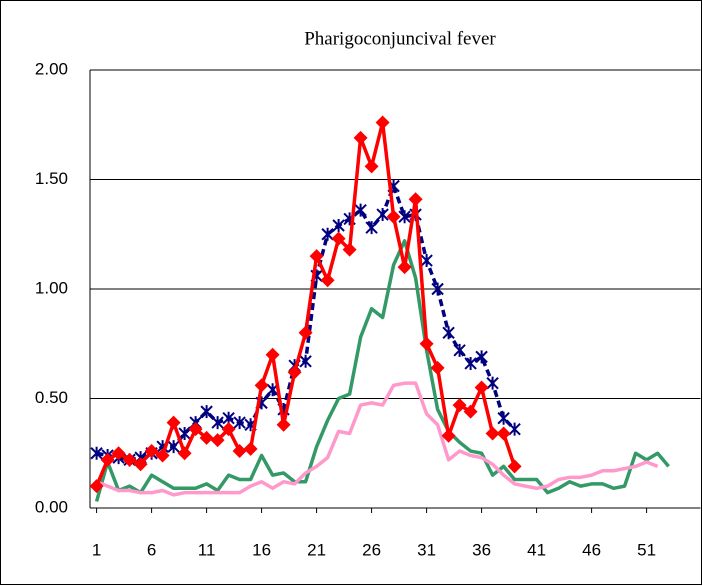  Describe the element at coordinates (316, 549) in the screenshot. I see `x-tick-label: 21` at that location.